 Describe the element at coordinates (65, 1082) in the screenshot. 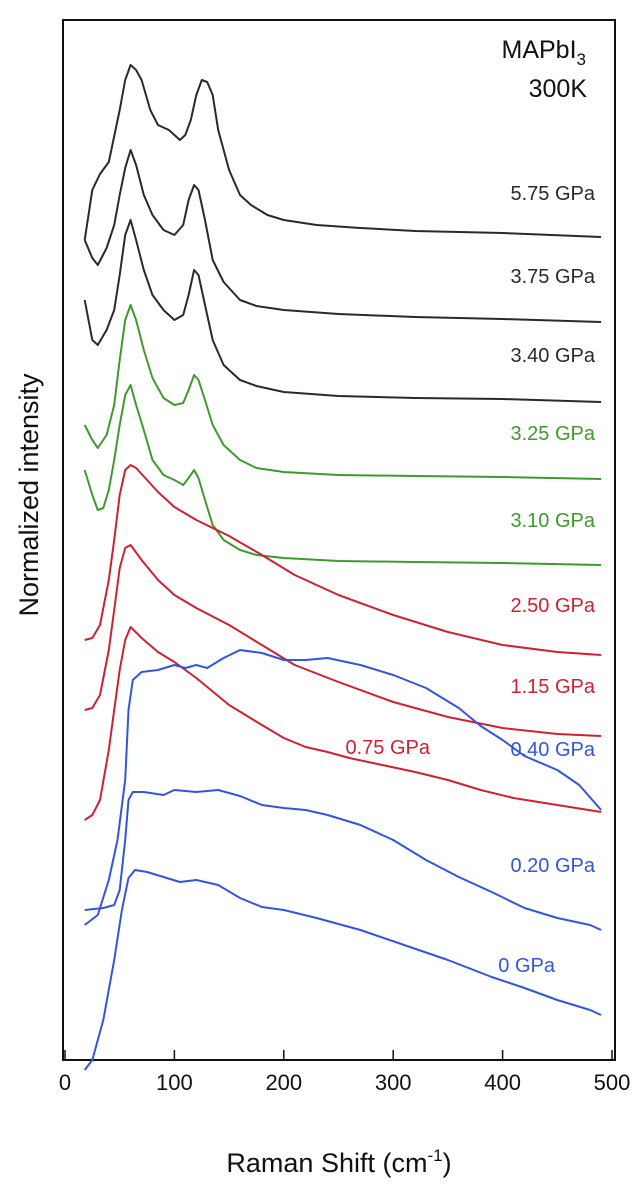

I see `x-tick-label-0: 0` at that location.